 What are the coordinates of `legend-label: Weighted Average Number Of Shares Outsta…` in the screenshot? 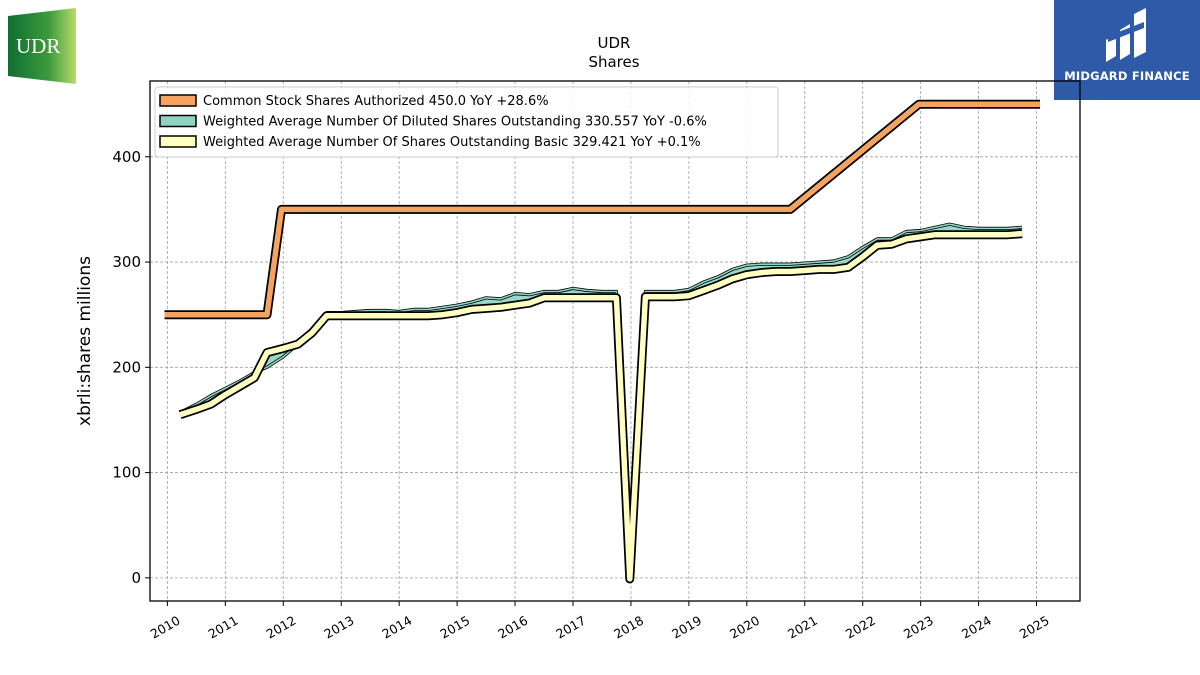 It's located at (452, 142).